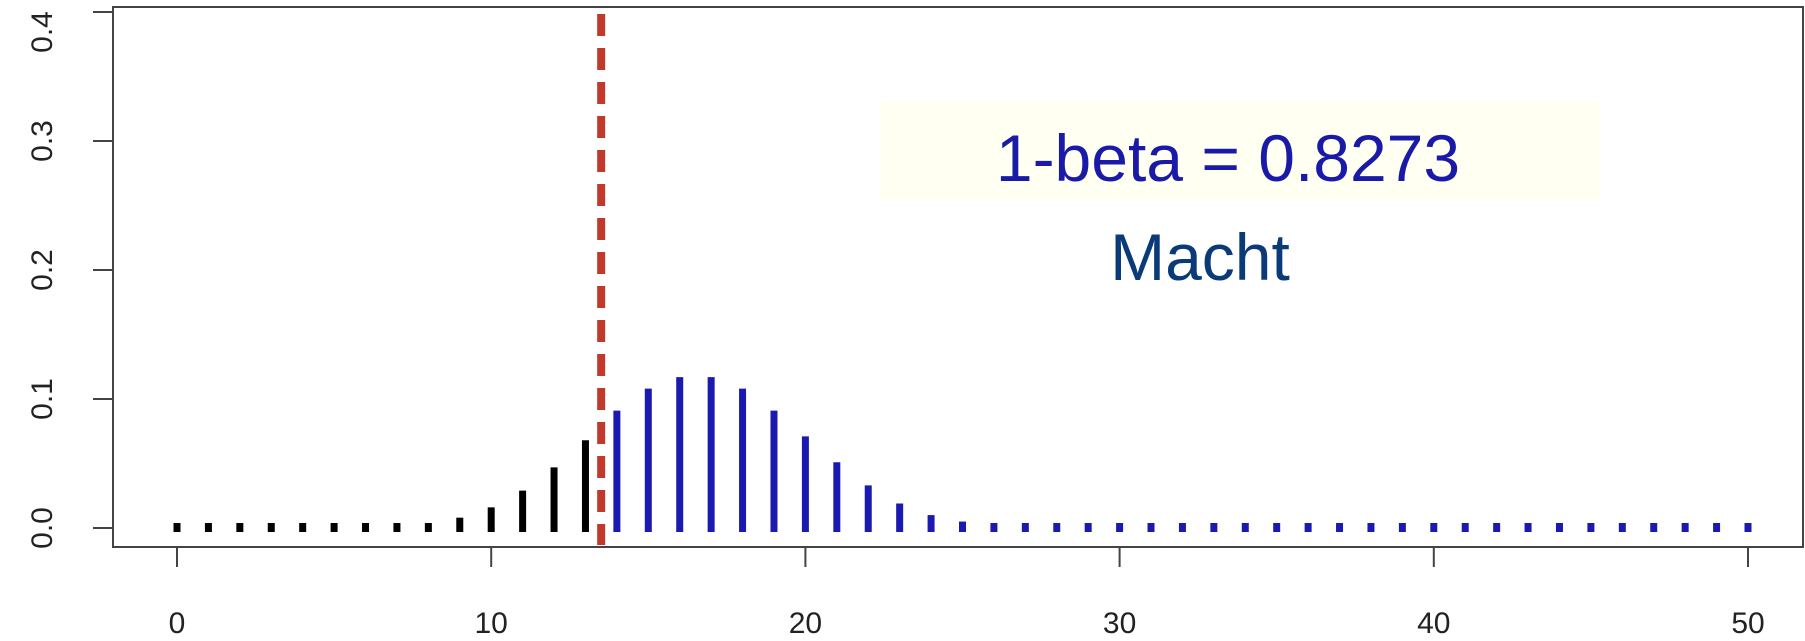 The image size is (1805, 641). What do you see at coordinates (42, 32) in the screenshot?
I see `y-tick-label-4: 0.4` at bounding box center [42, 32].